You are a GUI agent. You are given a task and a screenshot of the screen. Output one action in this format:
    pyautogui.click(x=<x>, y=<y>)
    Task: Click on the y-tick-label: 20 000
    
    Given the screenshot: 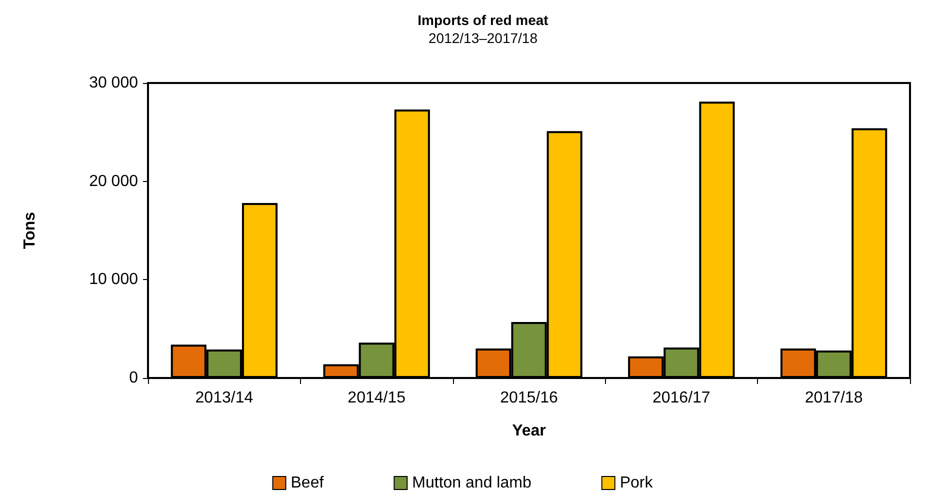 What is the action you would take?
    pyautogui.click(x=113, y=181)
    